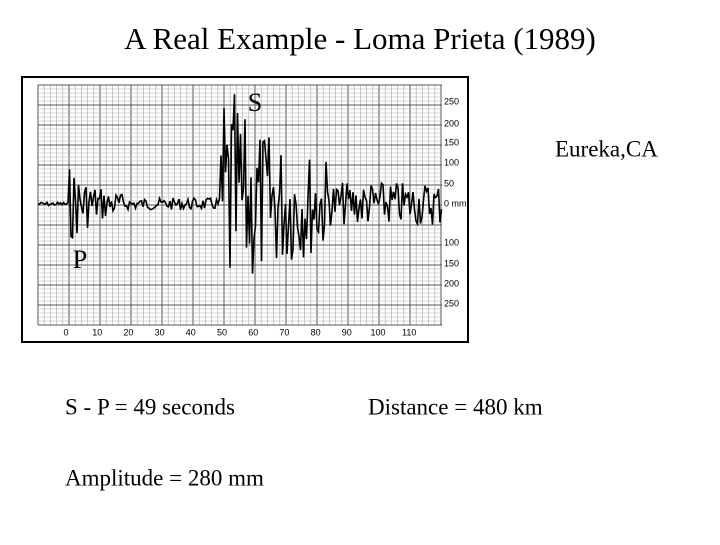  I want to click on slide-title: A Real Example - Loma Prieta (1989), so click(360, 38).